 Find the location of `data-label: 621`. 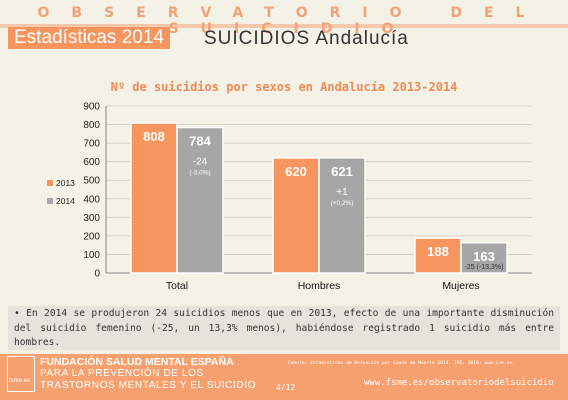

data-label: 621 is located at coordinates (342, 171).